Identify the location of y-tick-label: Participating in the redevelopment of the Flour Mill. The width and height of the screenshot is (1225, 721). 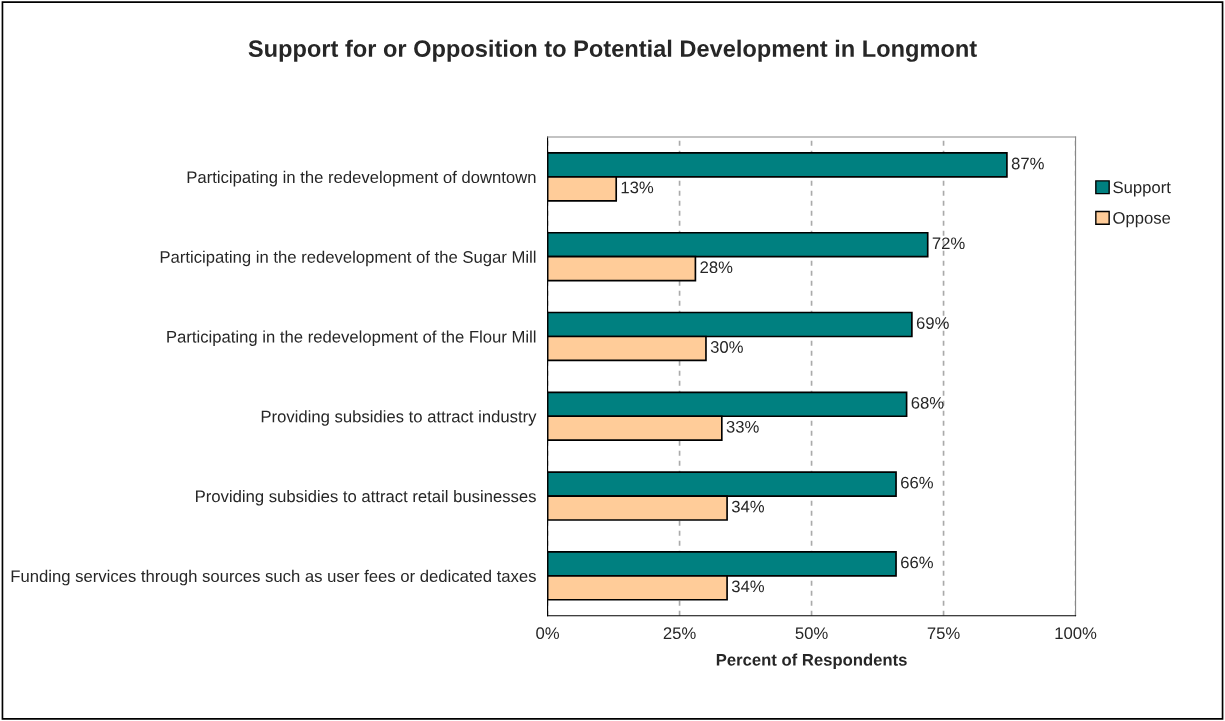
(351, 338).